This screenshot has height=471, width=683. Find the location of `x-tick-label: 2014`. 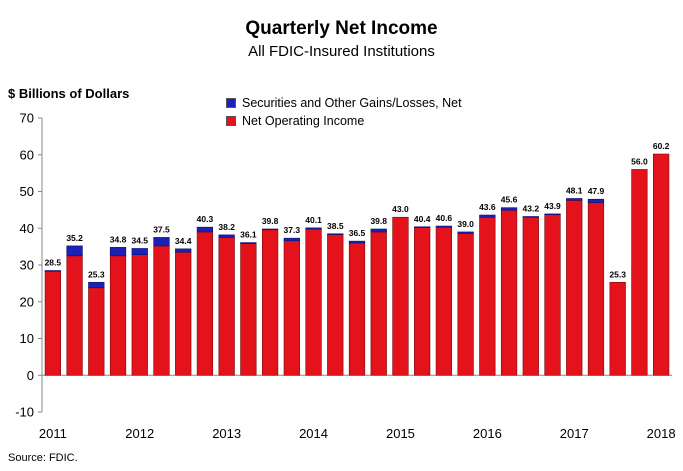

x-tick-label: 2014 is located at coordinates (313, 433).